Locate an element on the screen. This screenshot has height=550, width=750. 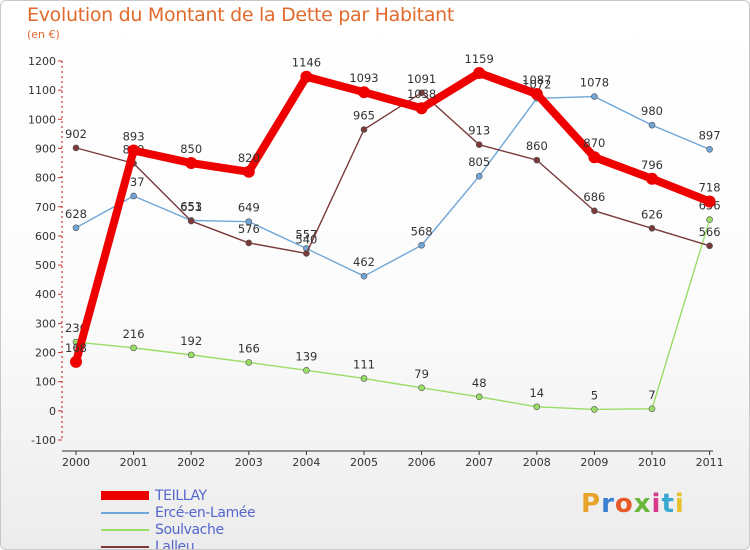
x-tick-label-2006: 2006 is located at coordinates (422, 462).